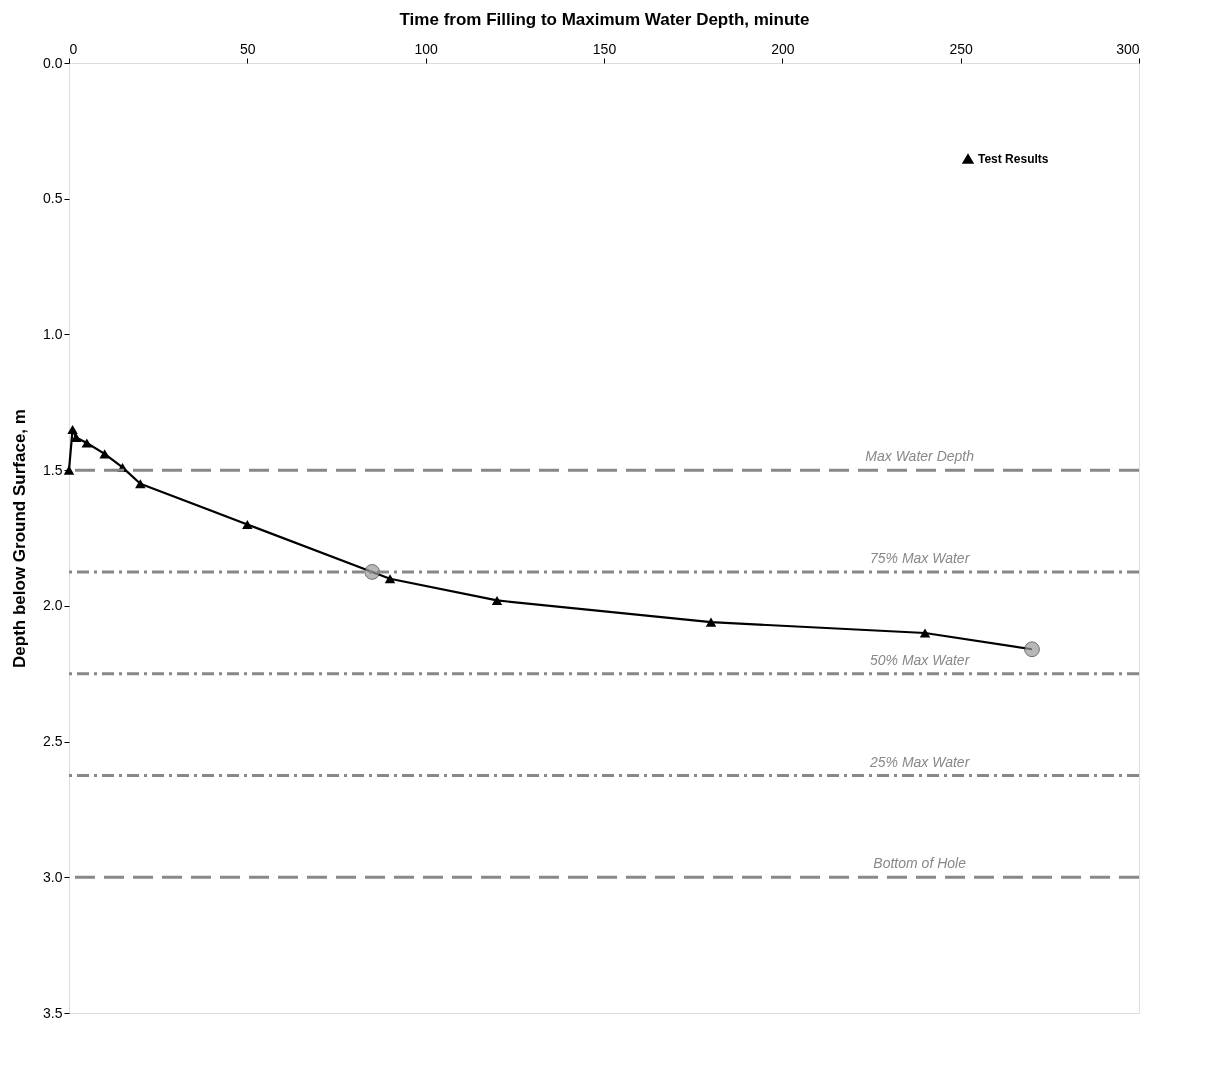  Describe the element at coordinates (1128, 48) in the screenshot. I see `x-tick-label: 300` at that location.